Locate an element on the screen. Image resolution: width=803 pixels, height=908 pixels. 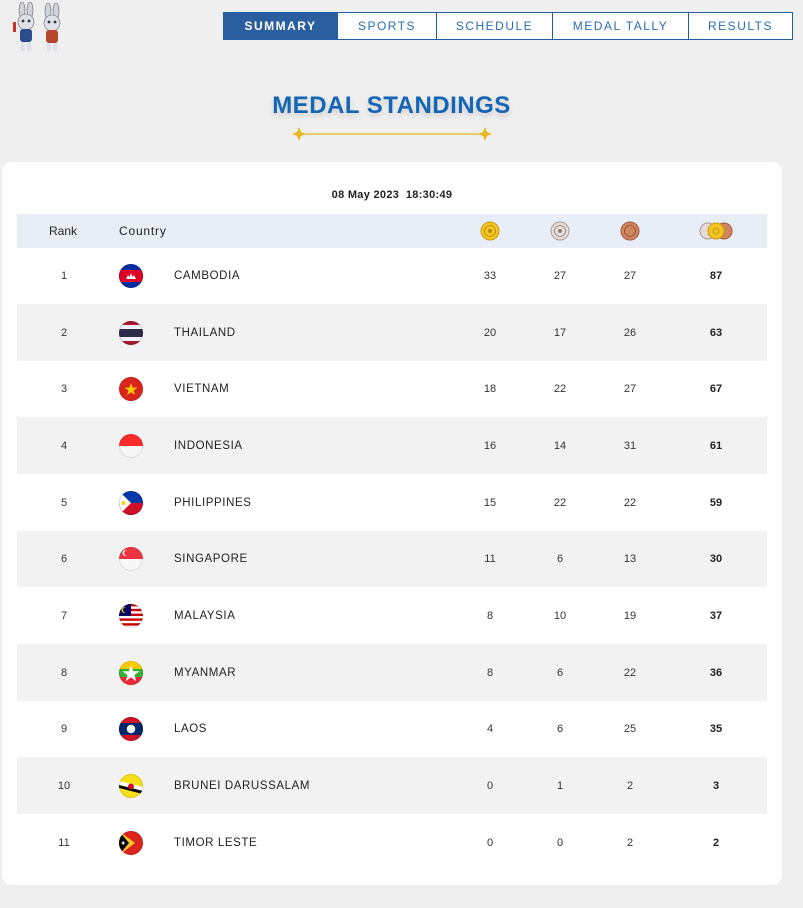
country-name: MALAYSIA is located at coordinates (205, 615).